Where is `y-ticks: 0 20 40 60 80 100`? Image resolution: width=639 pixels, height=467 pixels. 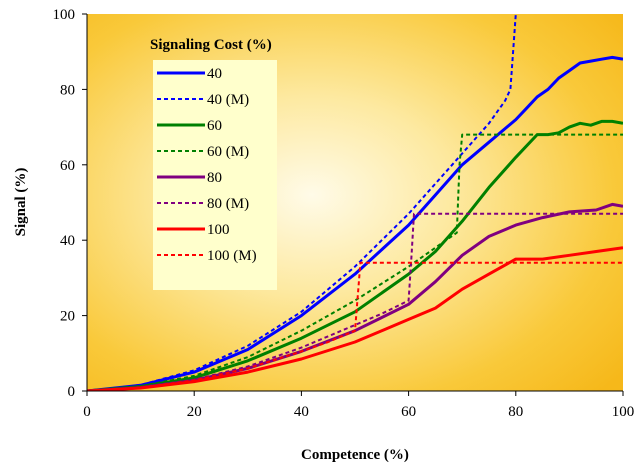
y-ticks: 0 20 40 60 80 100 is located at coordinates (70, 203).